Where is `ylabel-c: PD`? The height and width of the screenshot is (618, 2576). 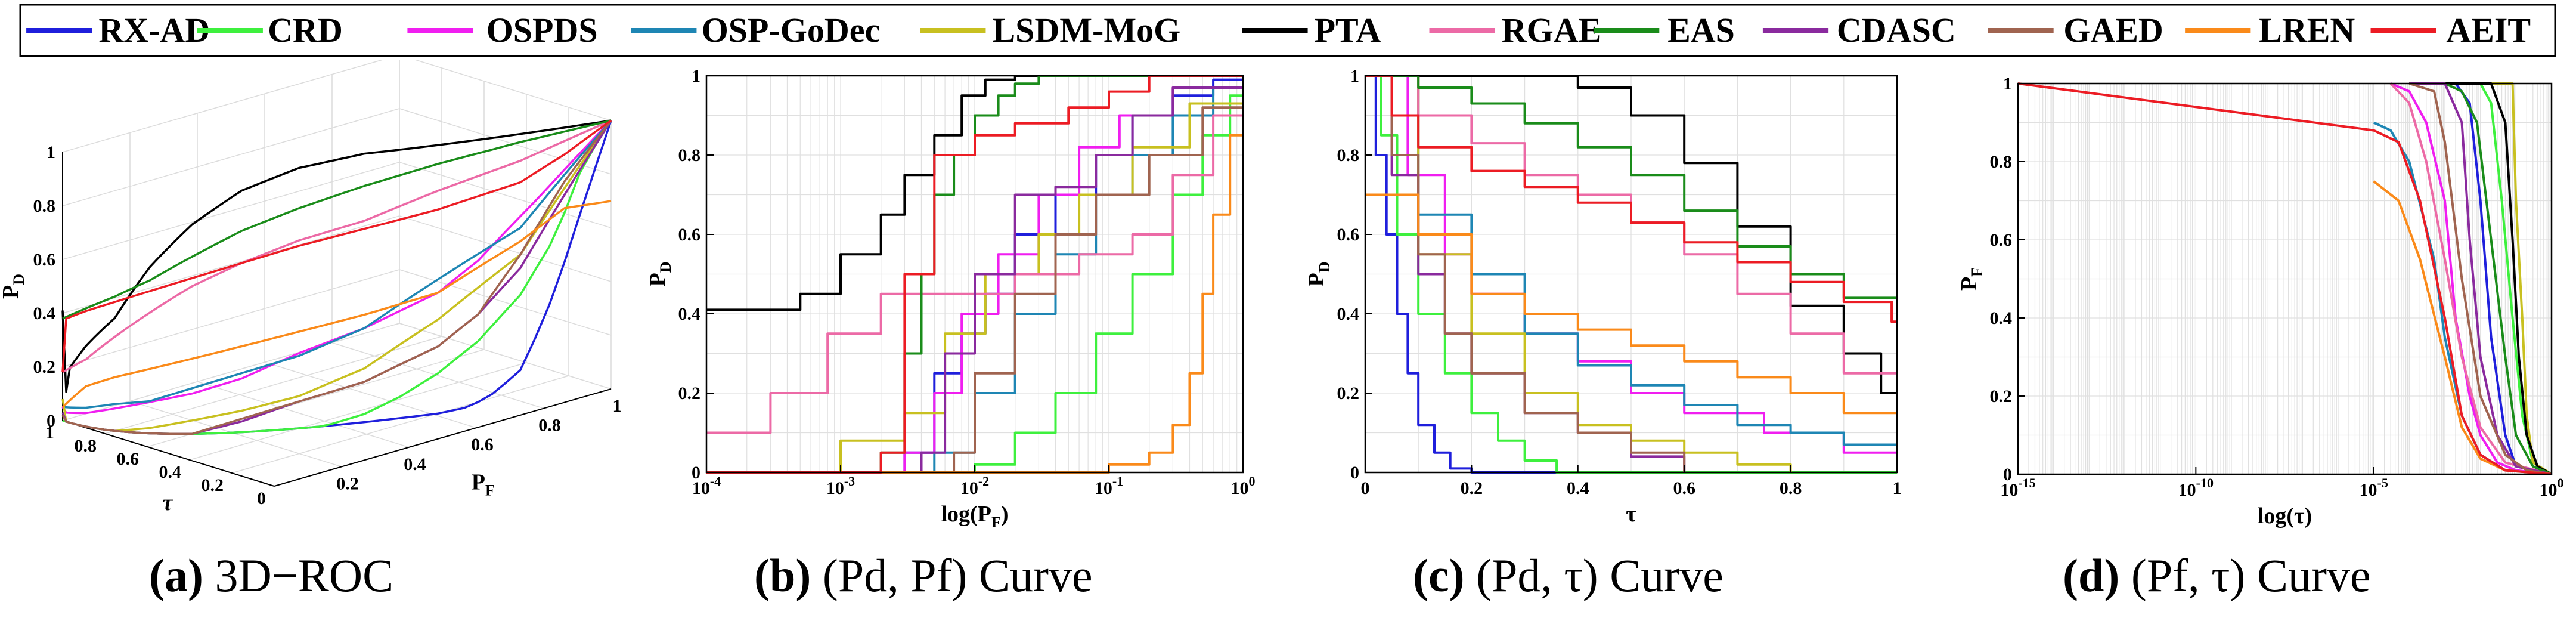 ylabel-c: PD is located at coordinates (1318, 275).